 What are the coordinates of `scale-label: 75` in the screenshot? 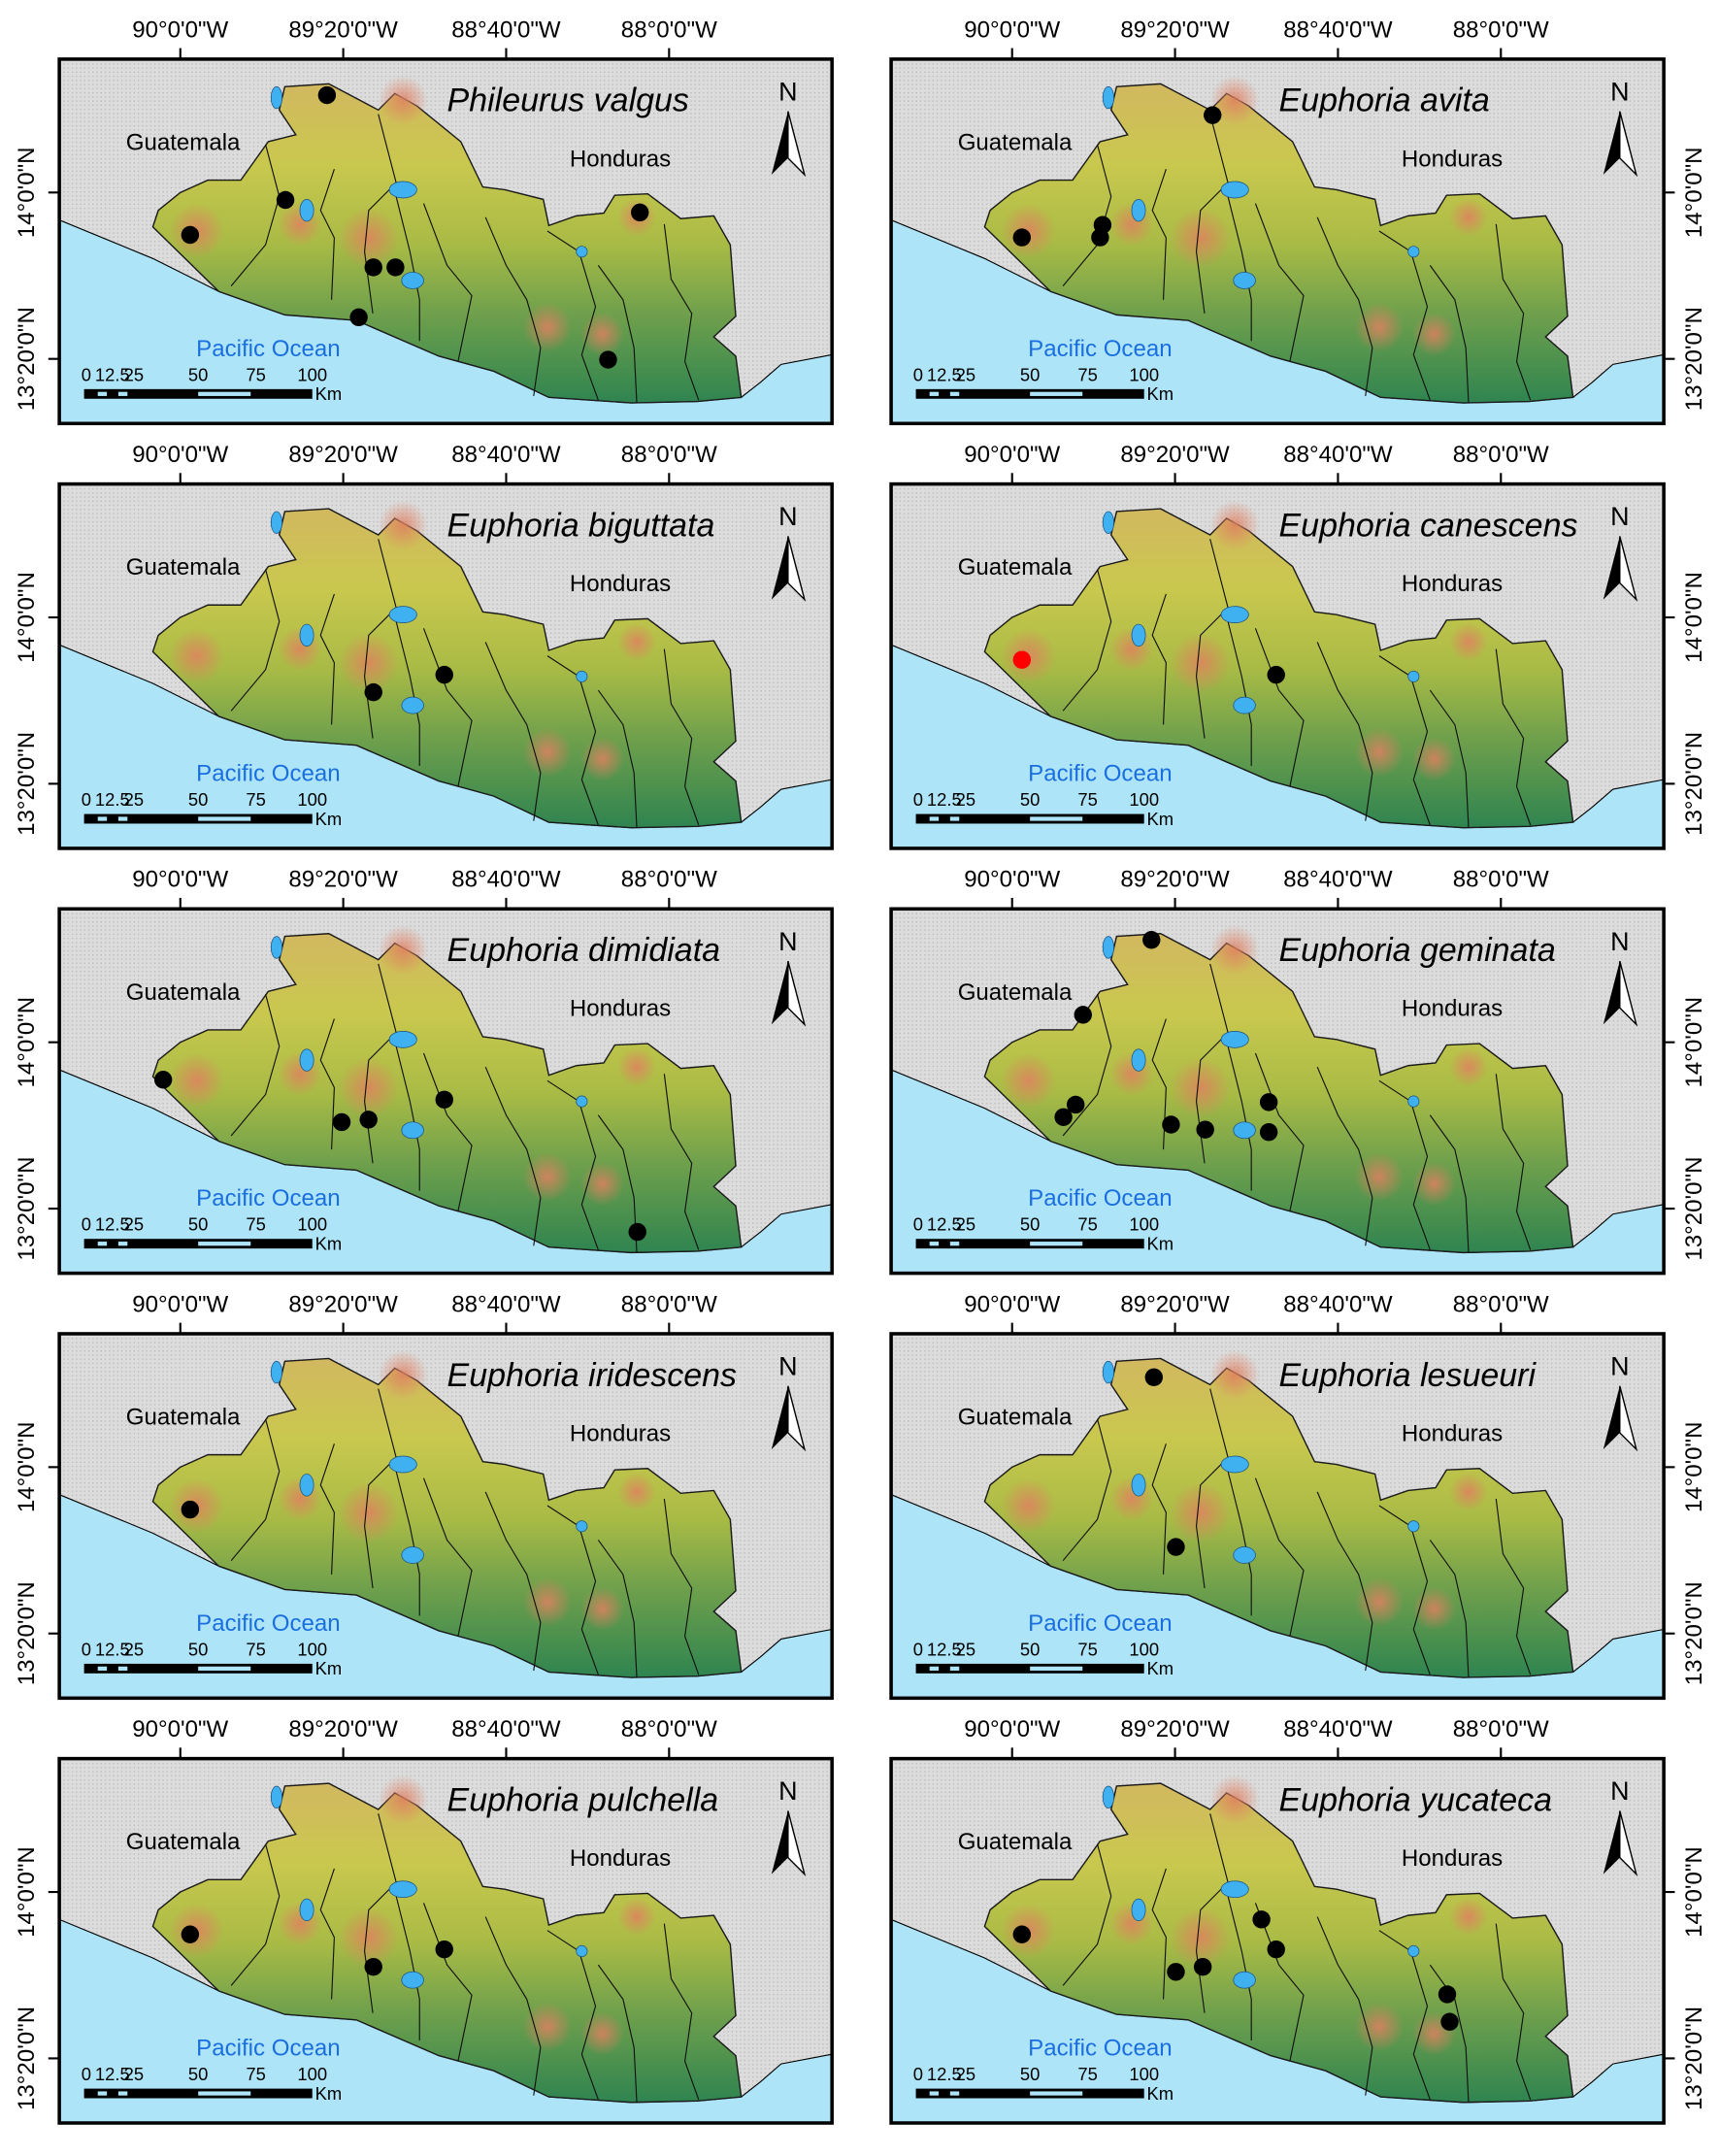 It's located at (1087, 799).